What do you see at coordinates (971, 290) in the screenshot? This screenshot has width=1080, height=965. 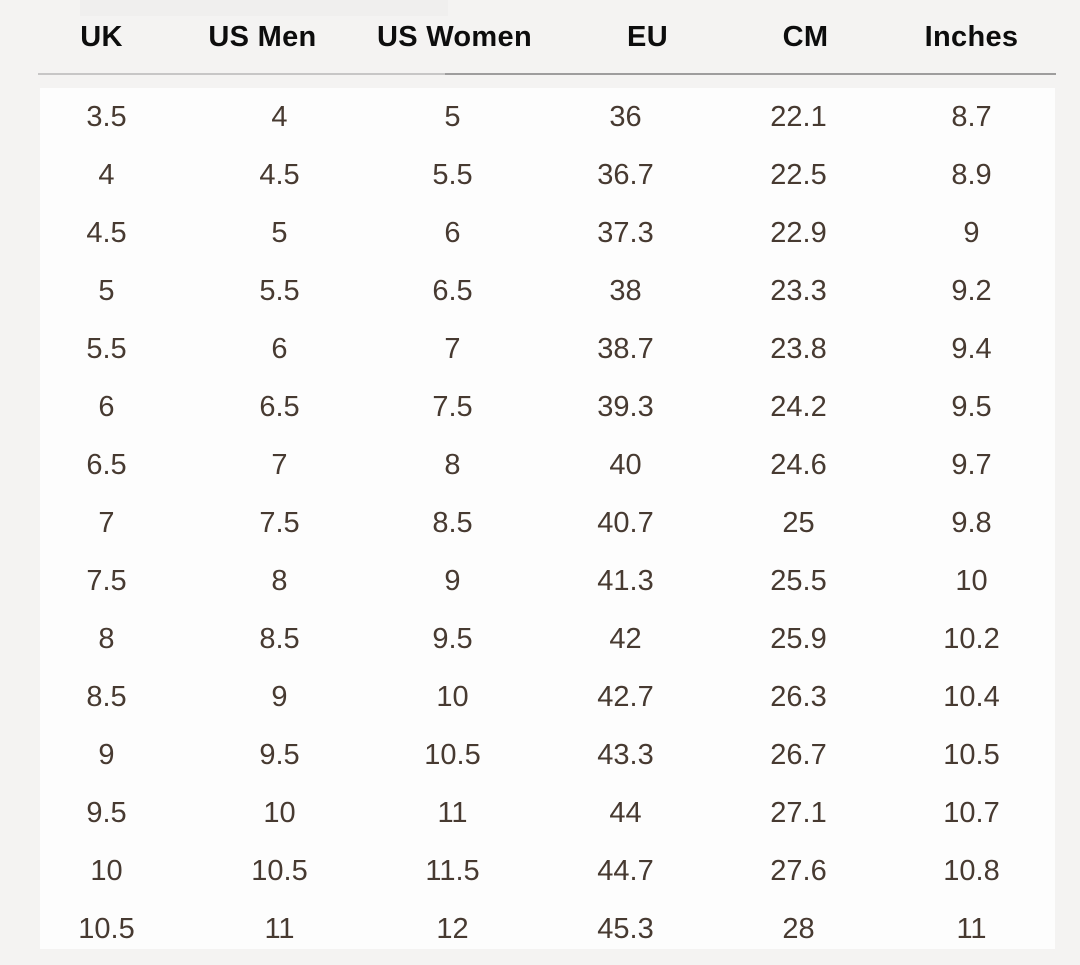 I see `table-cell: 9.2` at bounding box center [971, 290].